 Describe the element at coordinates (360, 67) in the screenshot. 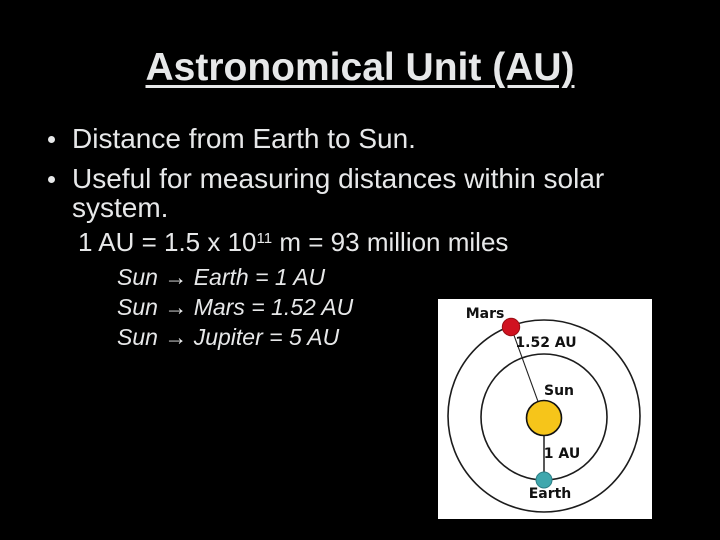

I see `slide-title: Astronomical Unit (AU)` at that location.